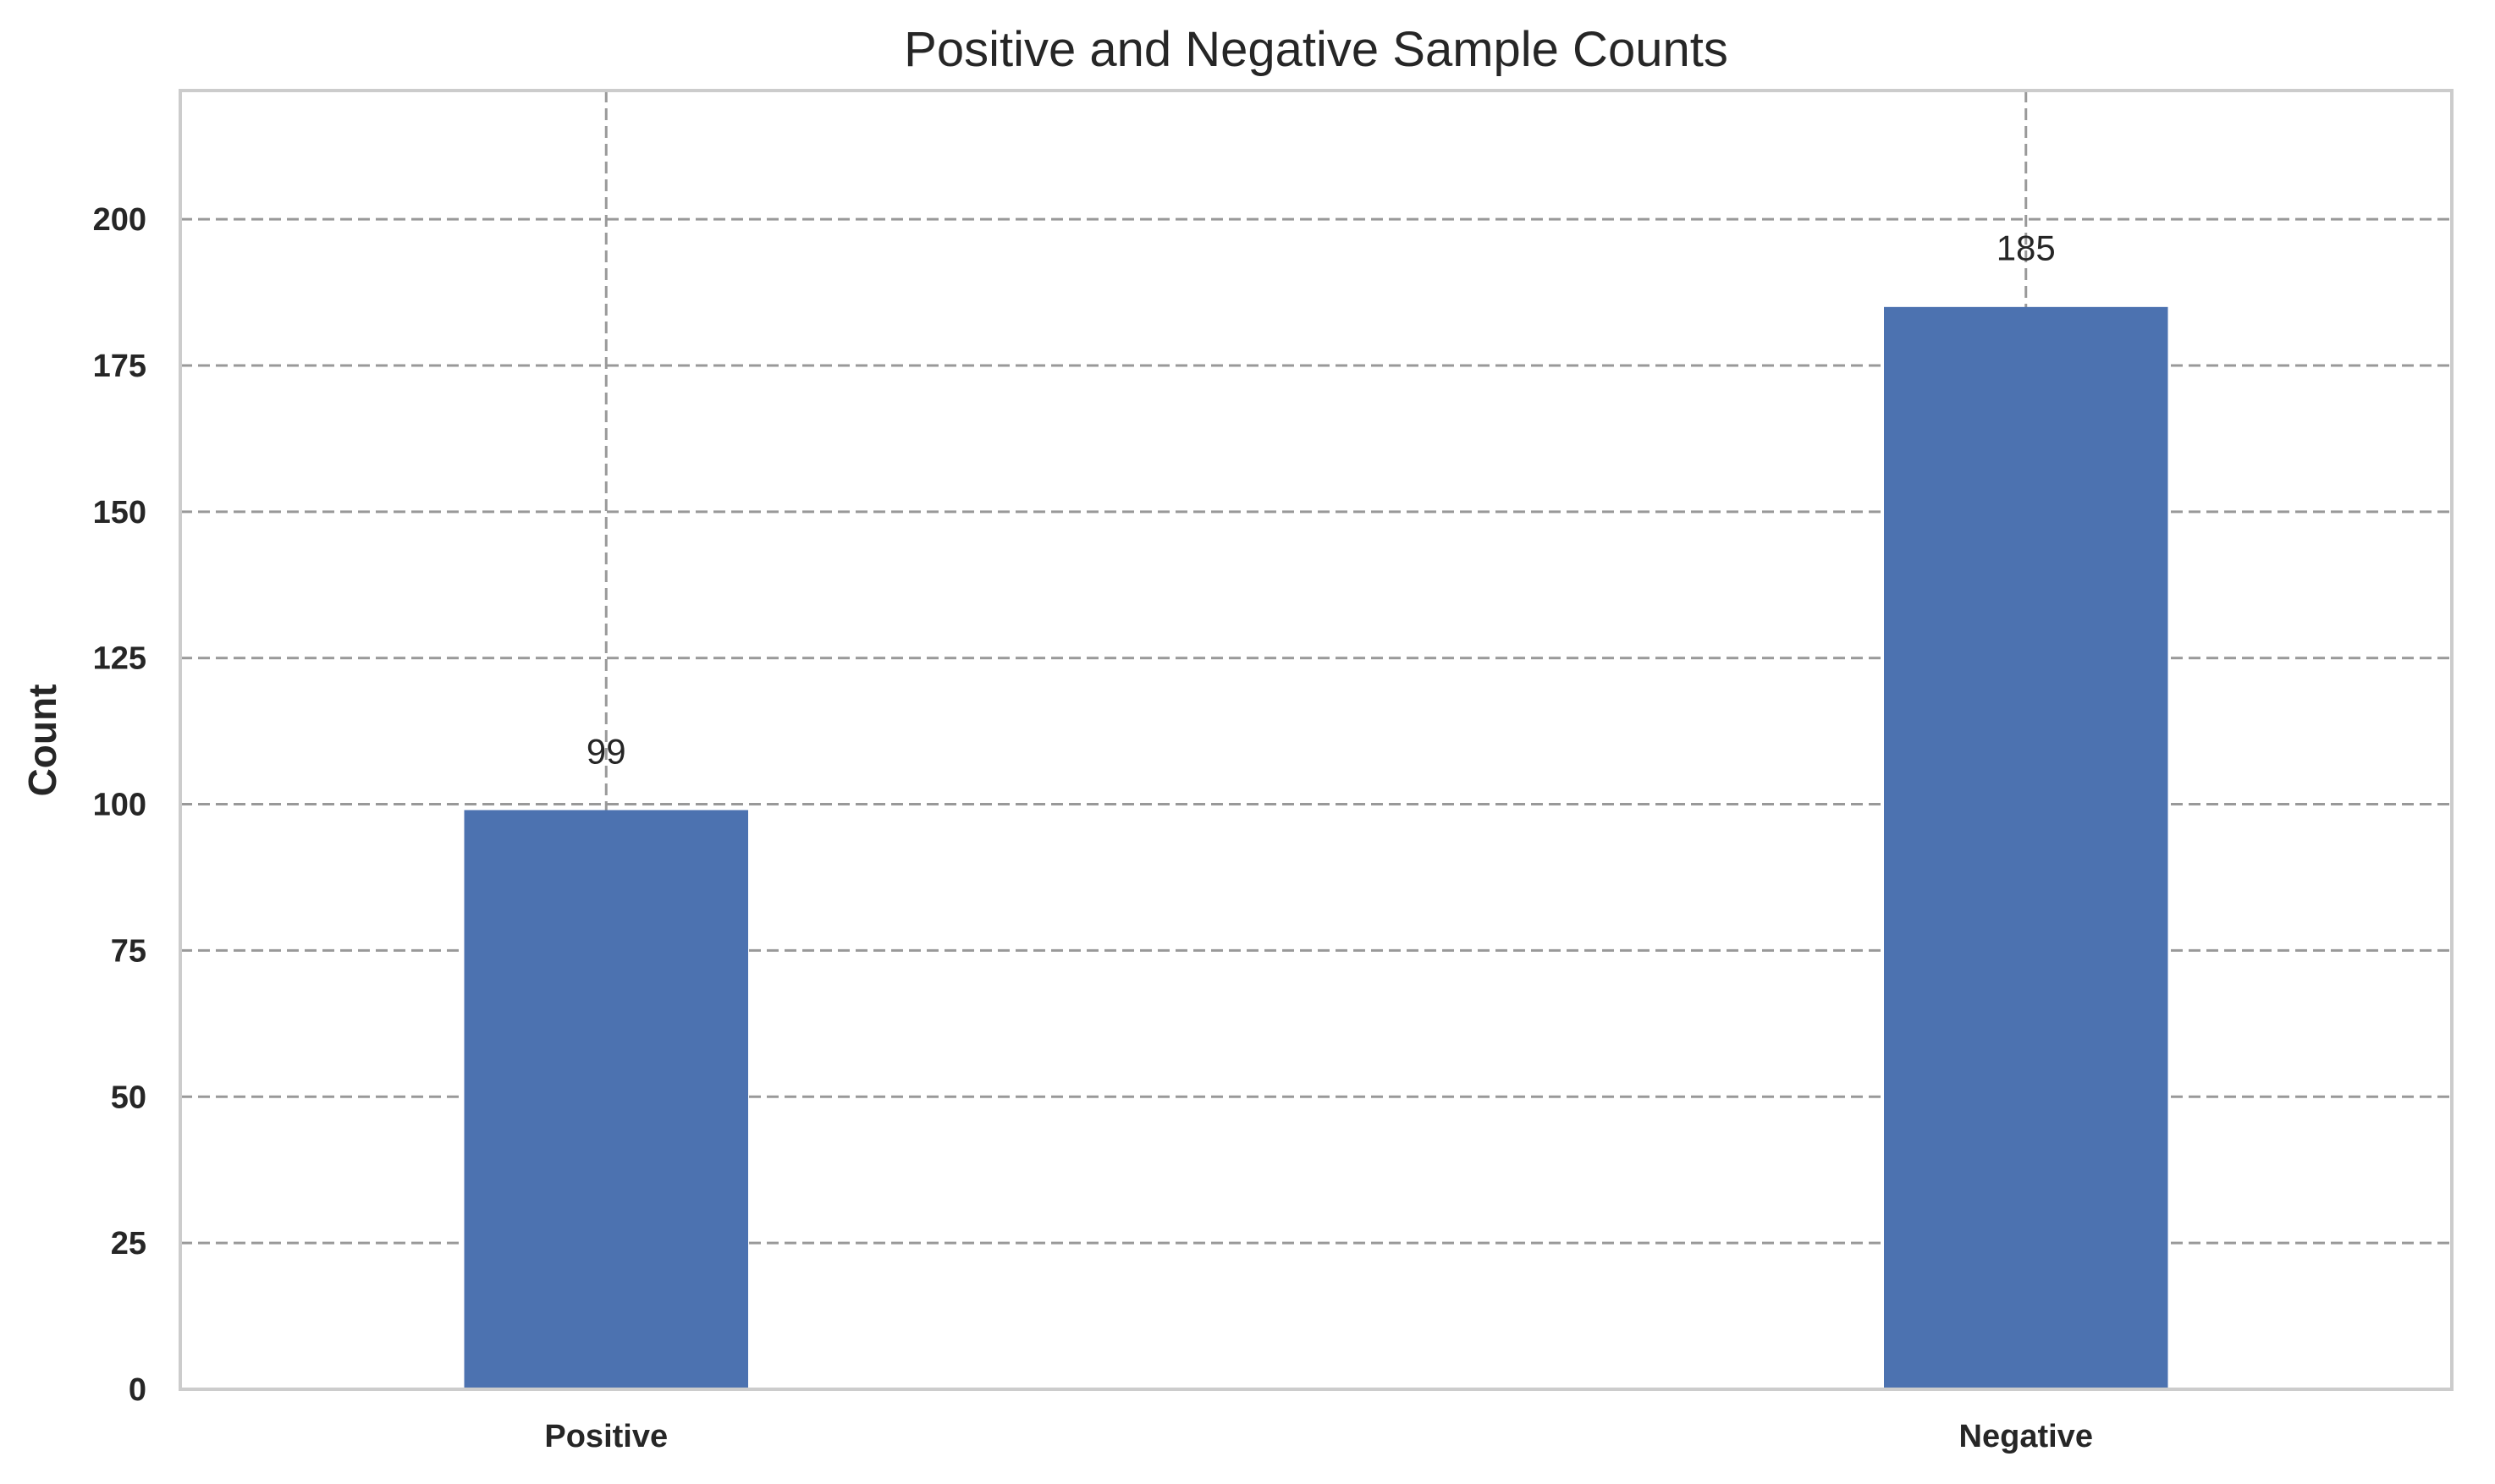  What do you see at coordinates (606, 1436) in the screenshot?
I see `x-tick-label: Positive` at bounding box center [606, 1436].